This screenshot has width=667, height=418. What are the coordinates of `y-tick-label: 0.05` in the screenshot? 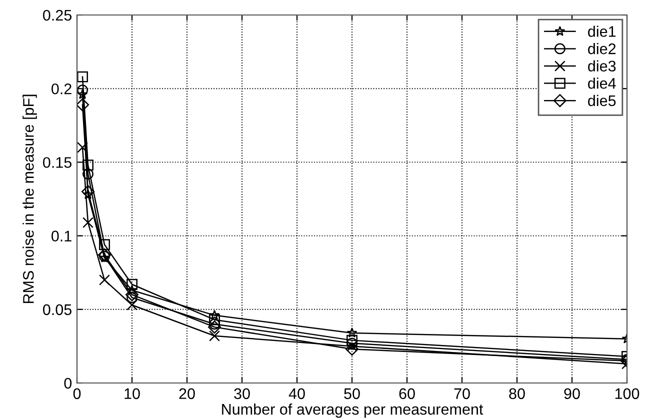 It's located at (57, 310).